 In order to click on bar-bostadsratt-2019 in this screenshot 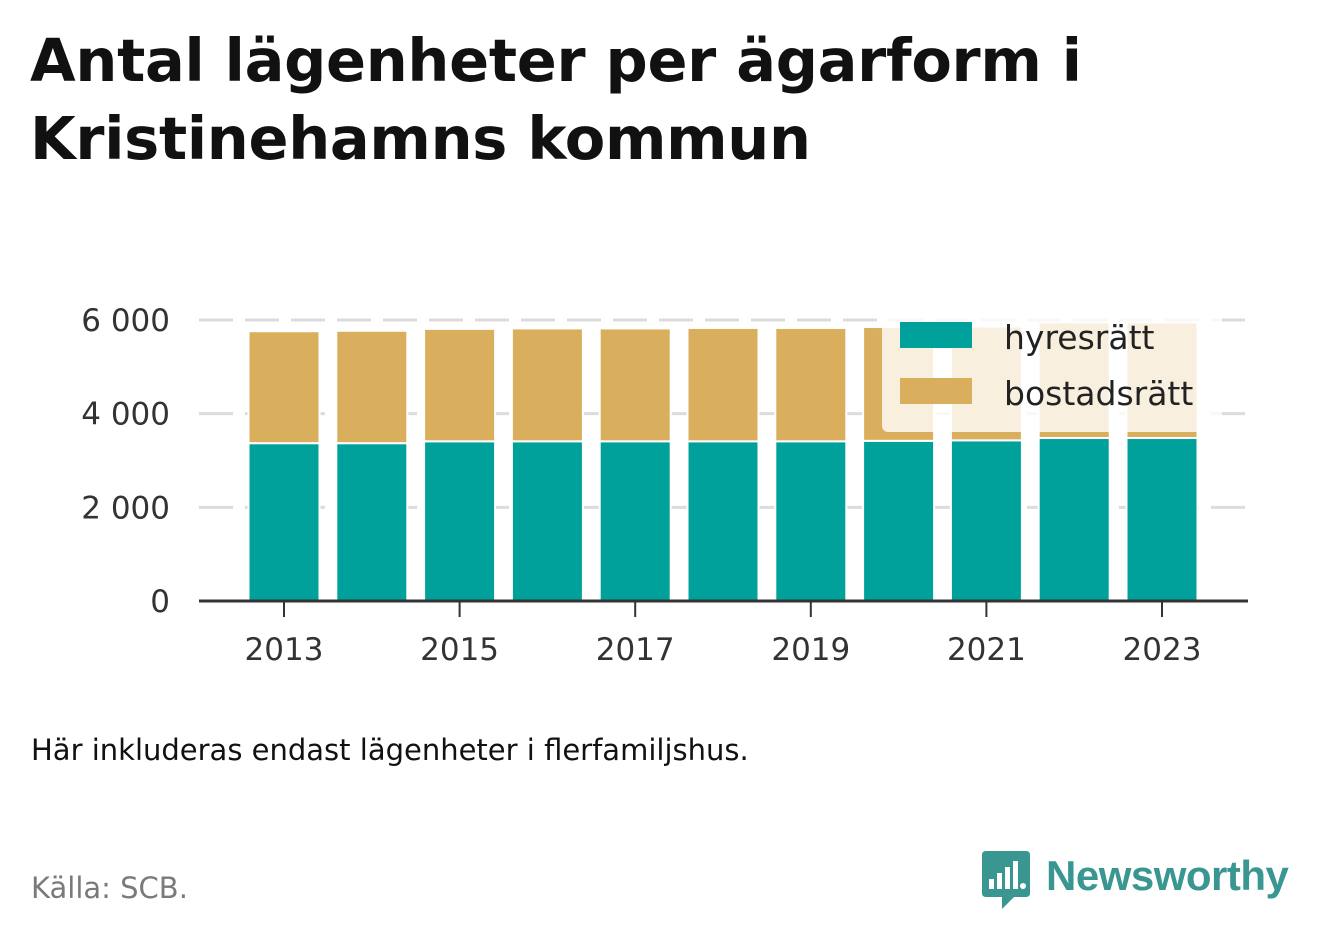, I will do `click(811, 384)`.